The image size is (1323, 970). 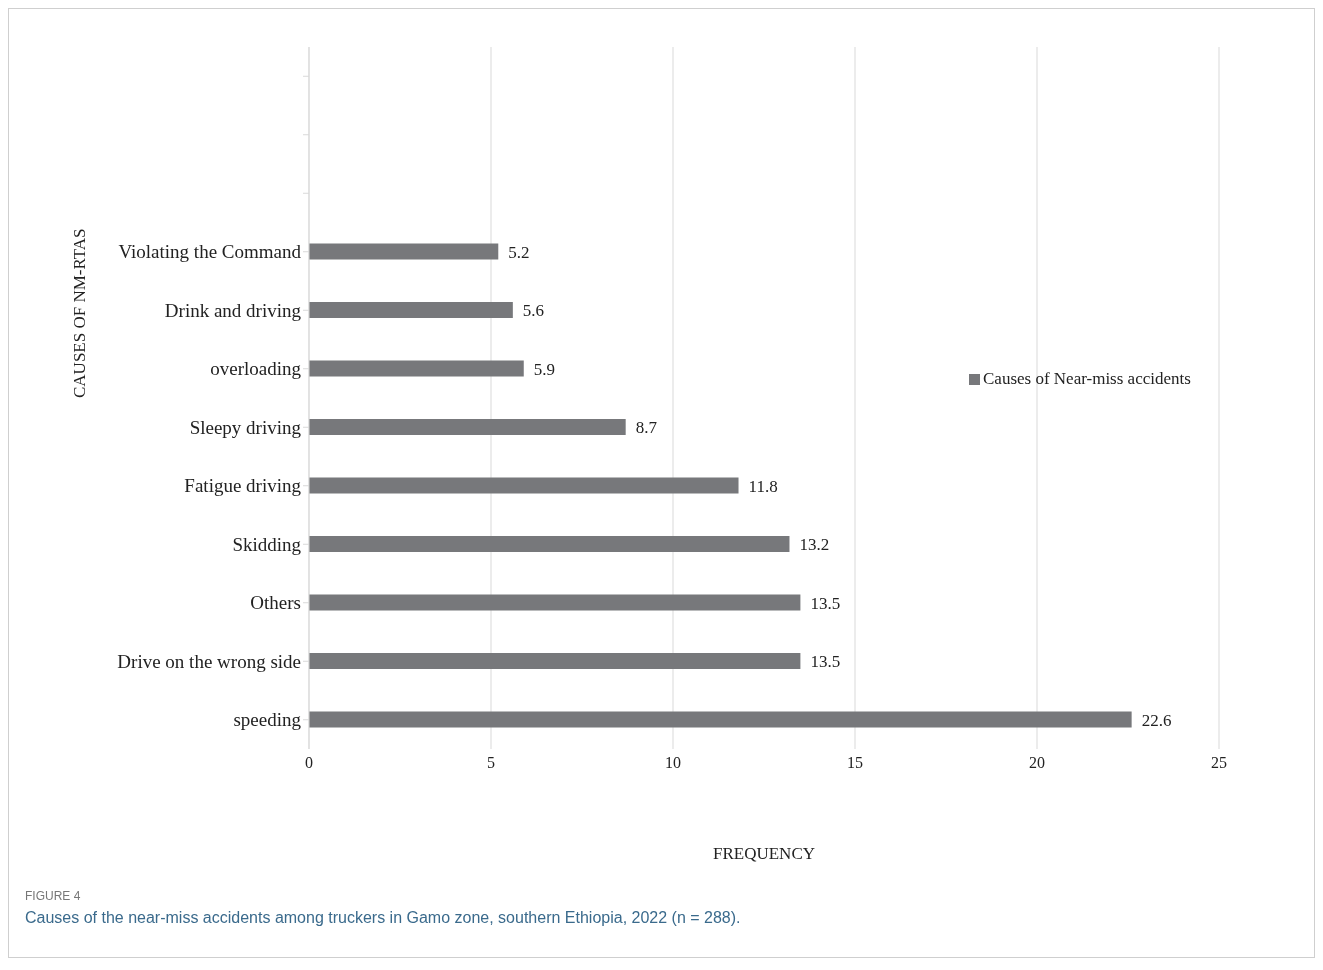 What do you see at coordinates (80, 313) in the screenshot?
I see `y-axis-title: CAUSES OF NM-RTAS` at bounding box center [80, 313].